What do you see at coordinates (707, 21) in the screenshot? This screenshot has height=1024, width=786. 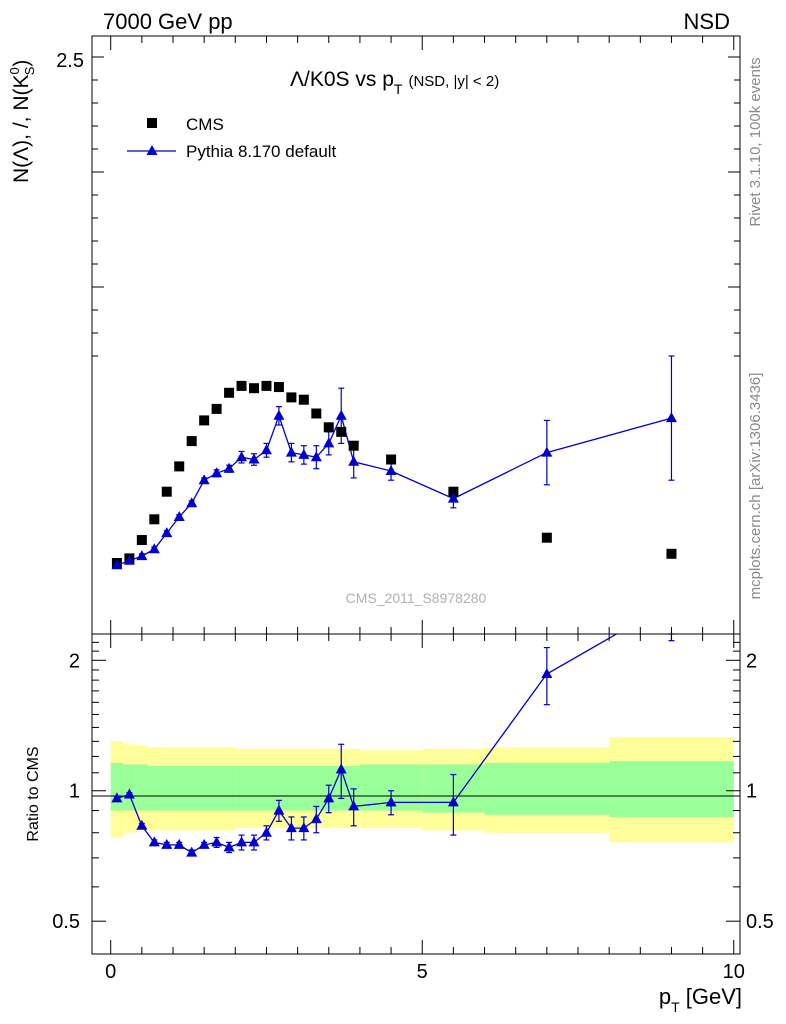 I see `header-process-label: NSD` at bounding box center [707, 21].